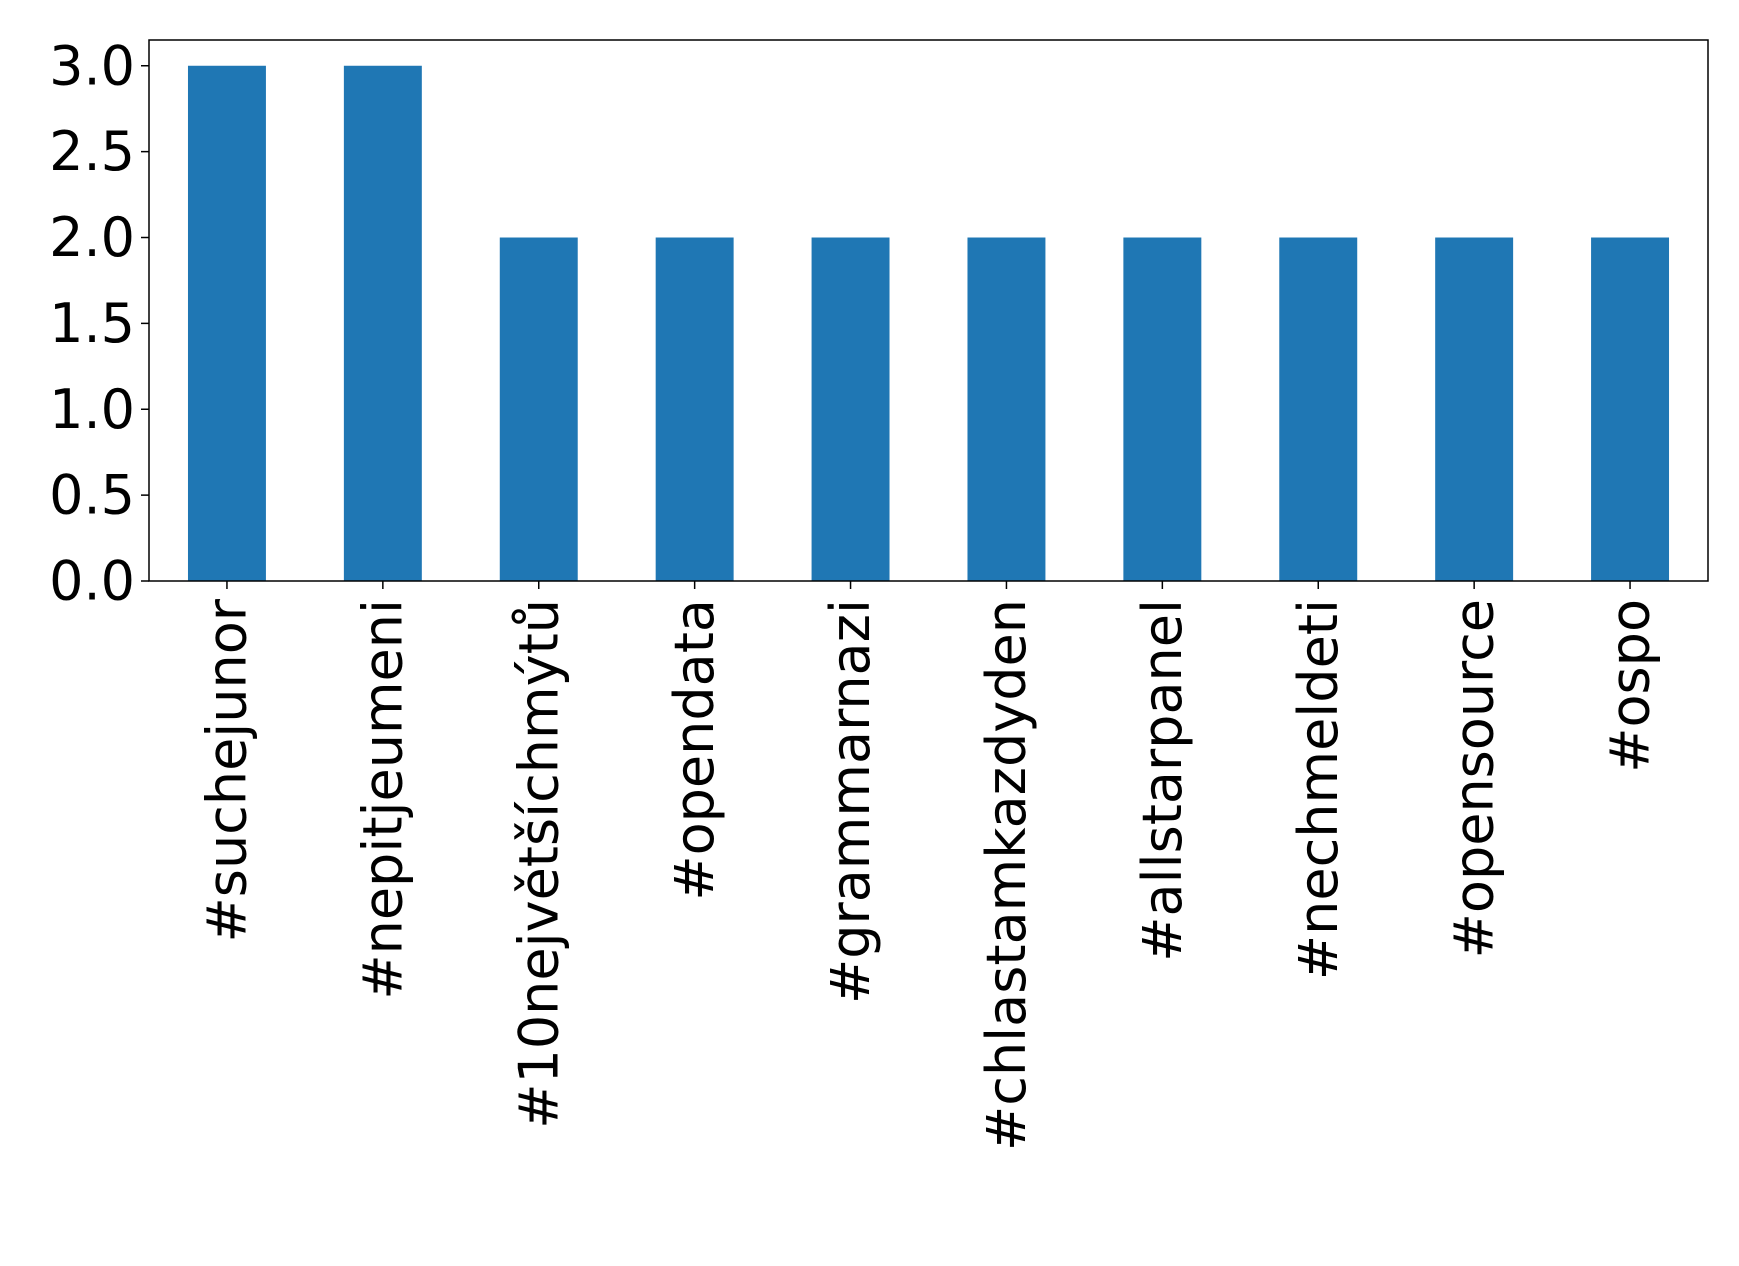 The height and width of the screenshot is (1266, 1739). What do you see at coordinates (1162, 780) in the screenshot?
I see `x-tick-label: #allstarpanel` at bounding box center [1162, 780].